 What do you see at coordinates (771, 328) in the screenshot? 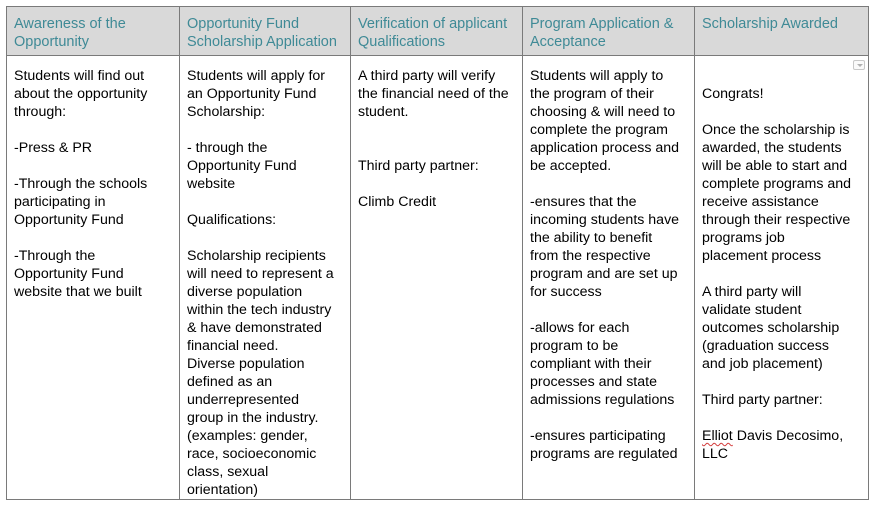
I see `cell-text-line: outcomes scholarship` at bounding box center [771, 328].